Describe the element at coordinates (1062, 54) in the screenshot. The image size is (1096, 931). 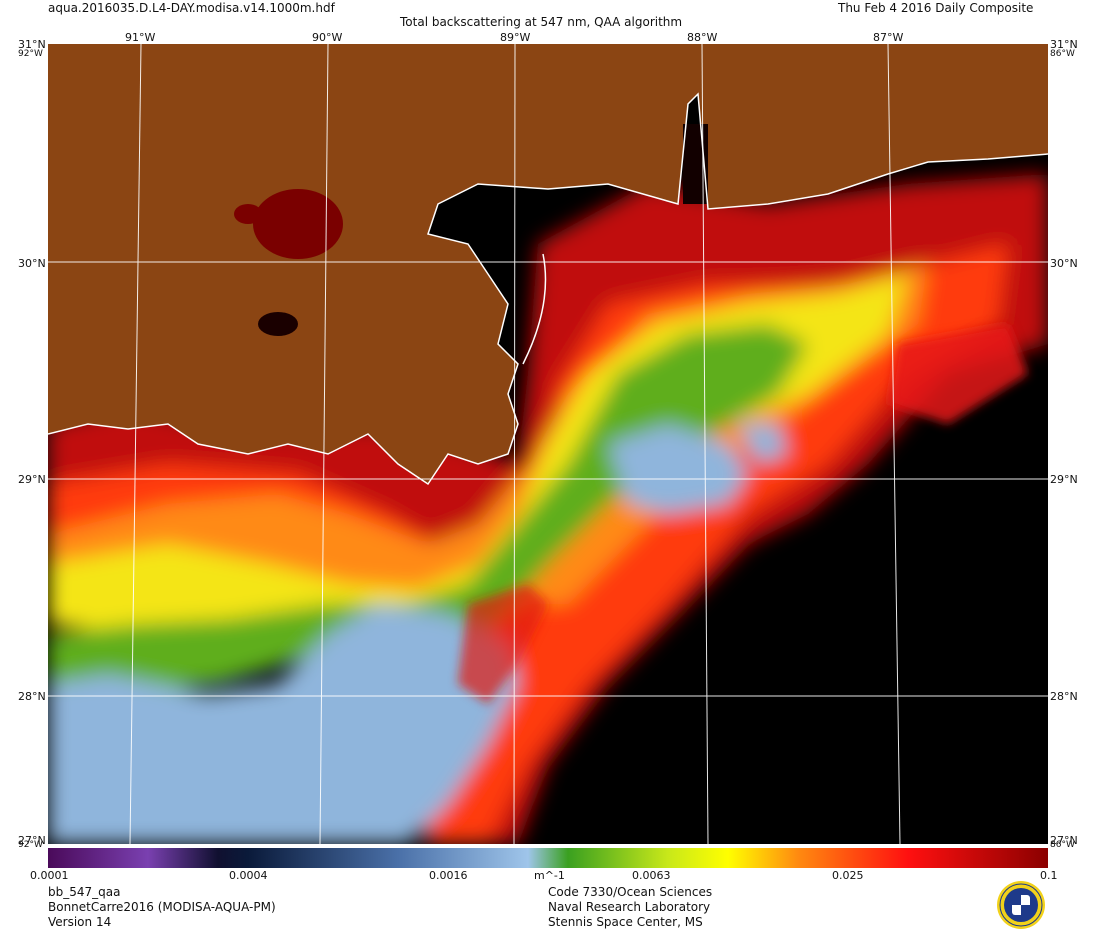
I see `edge-right-top-lon: 86°W` at that location.